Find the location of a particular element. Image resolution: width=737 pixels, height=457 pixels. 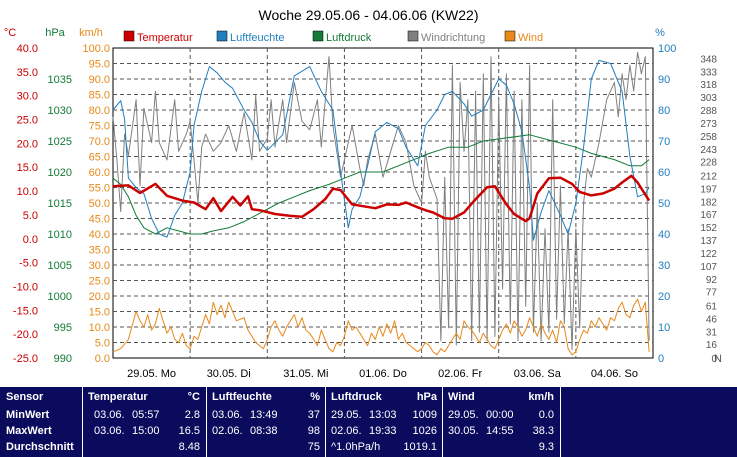

tick-deg: 348 is located at coordinates (708, 59).